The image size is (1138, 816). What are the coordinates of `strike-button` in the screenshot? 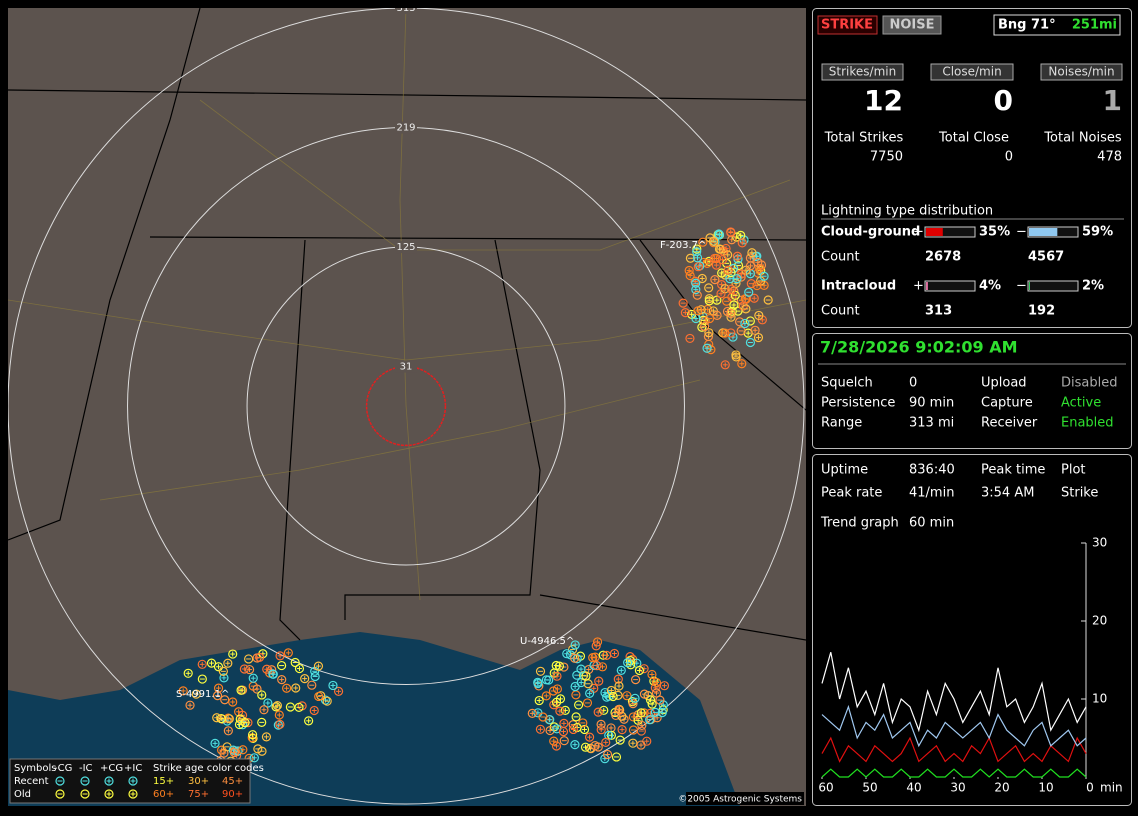 It's located at (847, 25).